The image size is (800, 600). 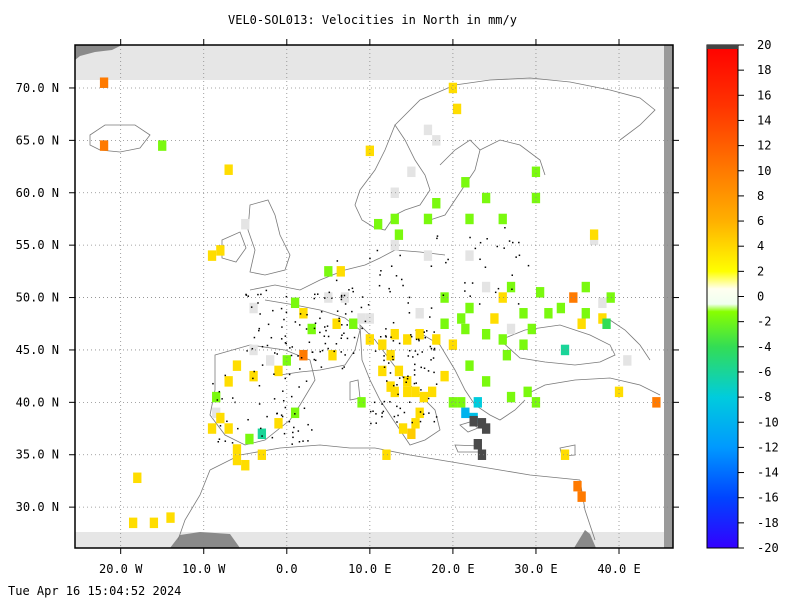 What do you see at coordinates (760, 196) in the screenshot?
I see `colorbar-tick-label: 8` at bounding box center [760, 196].